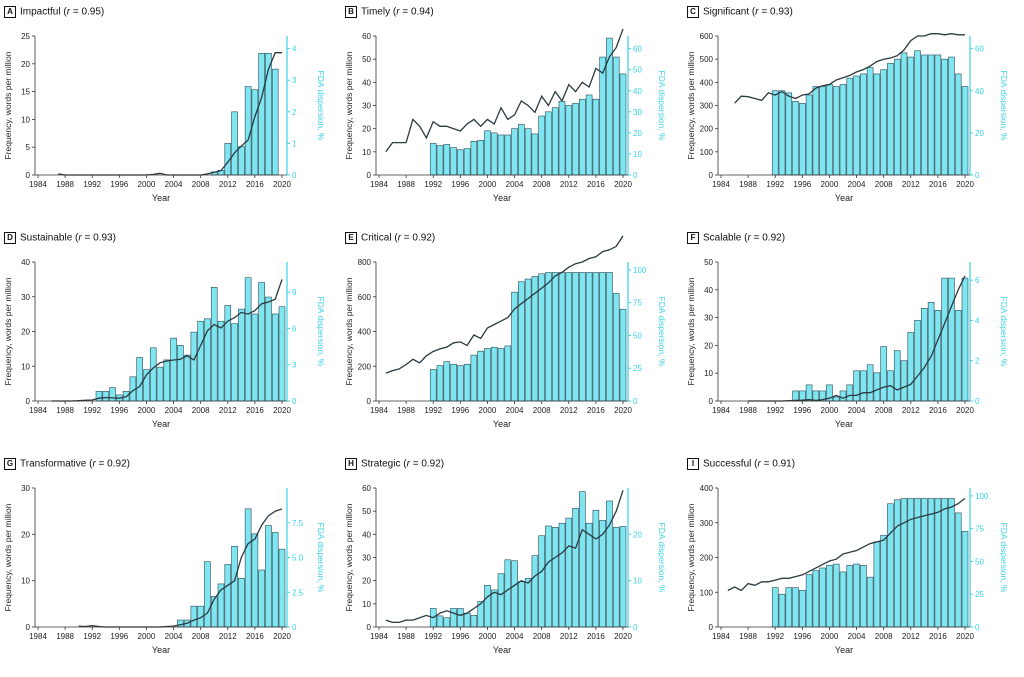 Image resolution: width=1024 pixels, height=677 pixels. What do you see at coordinates (662, 106) in the screenshot?
I see `y2-axis-label: FDA dispersion, %` at bounding box center [662, 106].